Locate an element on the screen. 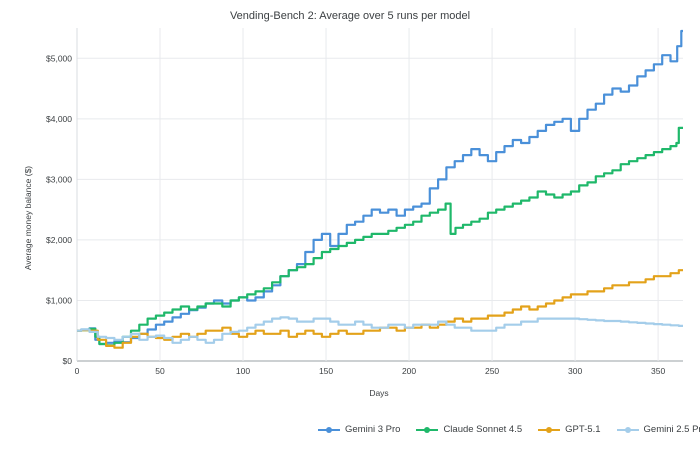 The height and width of the screenshot is (452, 700). x-tick-label: 50 is located at coordinates (160, 371).